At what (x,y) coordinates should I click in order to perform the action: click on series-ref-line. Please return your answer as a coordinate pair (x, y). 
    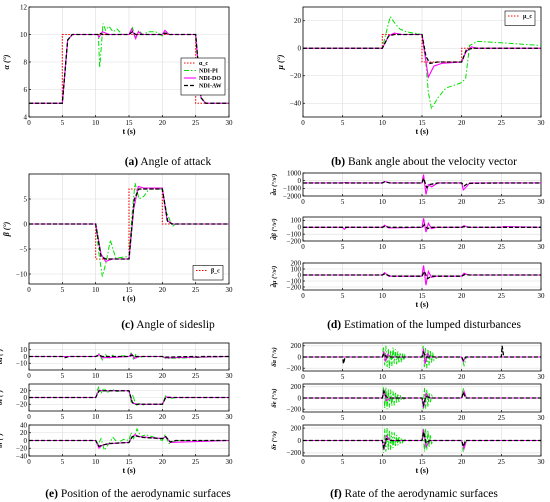
    Looking at the image, I should click on (129, 224).